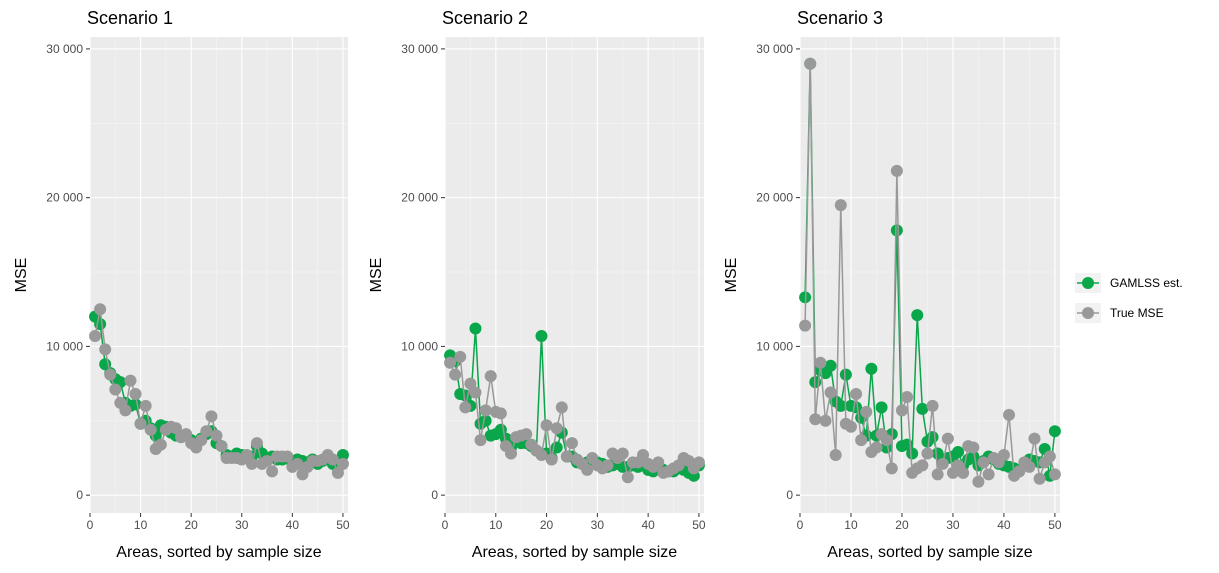  I want to click on x-tick-label: 40, so click(1004, 525).